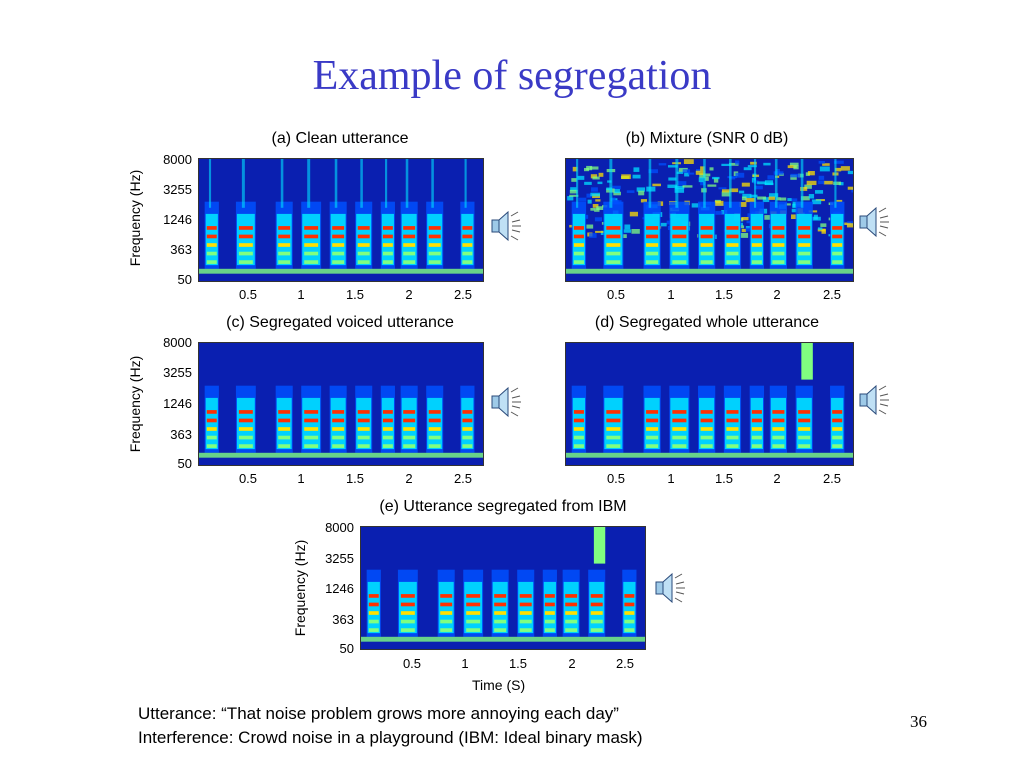  I want to click on panel-e-title: (e) Utterance segregated from IBM, so click(503, 506).